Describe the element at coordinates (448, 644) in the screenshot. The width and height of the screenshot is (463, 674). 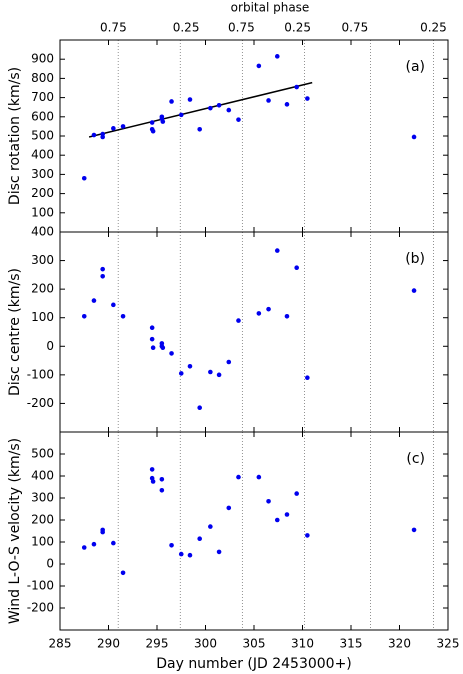
I see `x-tick-label: 325` at that location.